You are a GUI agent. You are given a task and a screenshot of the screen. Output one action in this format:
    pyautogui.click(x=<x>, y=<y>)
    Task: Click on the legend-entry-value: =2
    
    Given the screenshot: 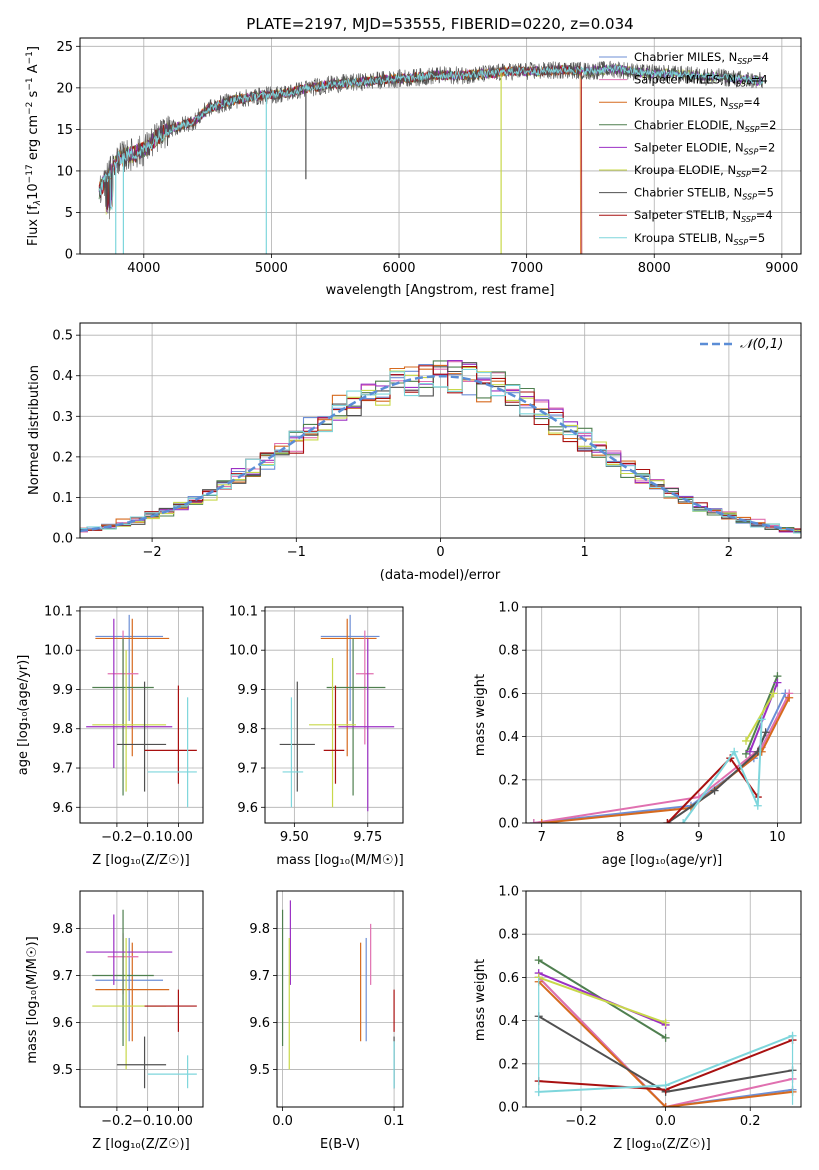 What is the action you would take?
    pyautogui.click(x=759, y=170)
    